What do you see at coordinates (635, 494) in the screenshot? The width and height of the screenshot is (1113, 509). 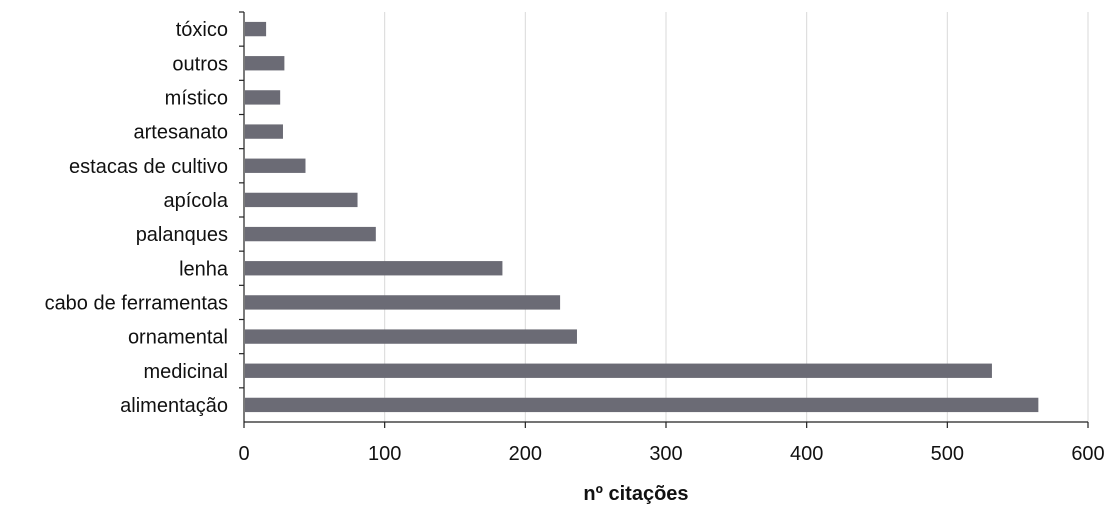 I see `x-axis-title: nº citações` at bounding box center [635, 494].